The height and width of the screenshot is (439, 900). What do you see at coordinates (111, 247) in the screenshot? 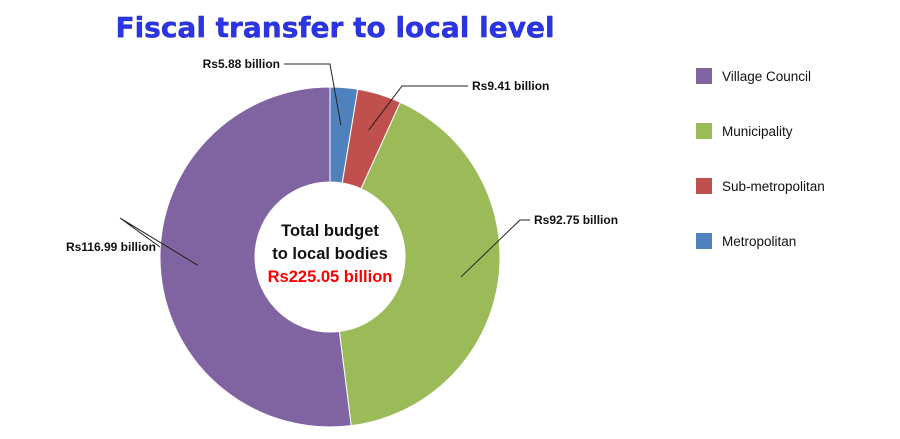
I see `data-label-village-council: Rs116.99 billion` at bounding box center [111, 247].